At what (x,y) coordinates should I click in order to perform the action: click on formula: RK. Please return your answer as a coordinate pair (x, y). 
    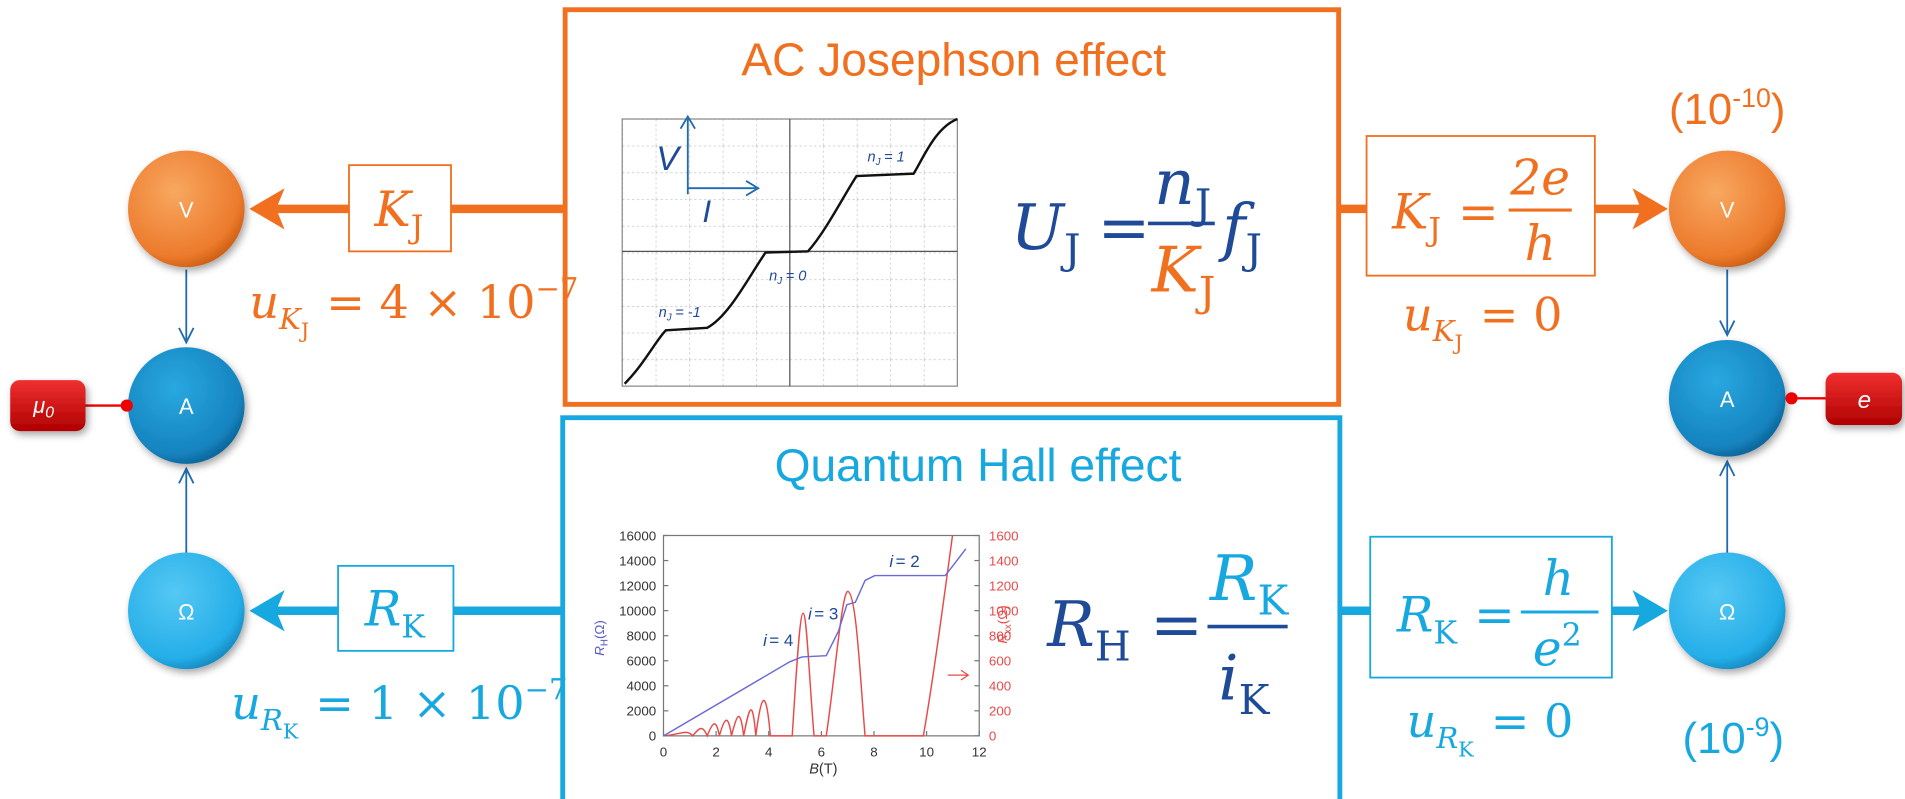
    Looking at the image, I should click on (1249, 583).